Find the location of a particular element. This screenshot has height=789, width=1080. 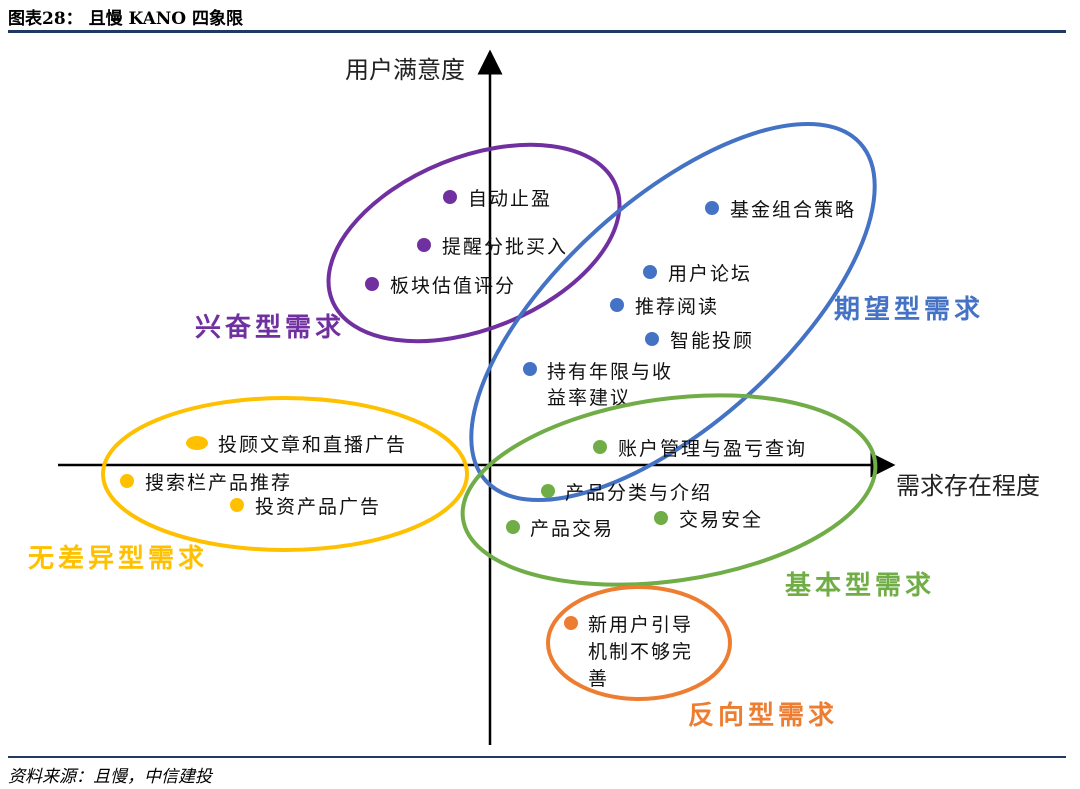

indifferent-label: 无差异型需求 is located at coordinates (118, 558).